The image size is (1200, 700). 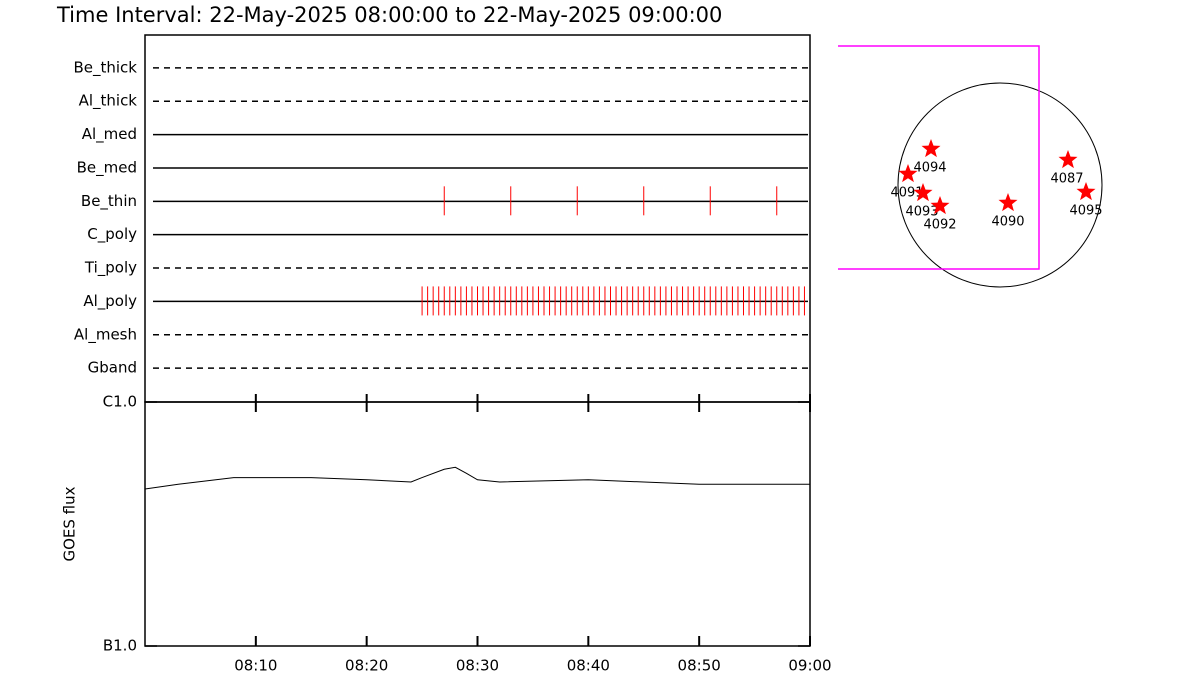 I want to click on filter-label: Al_poly, so click(x=110, y=301).